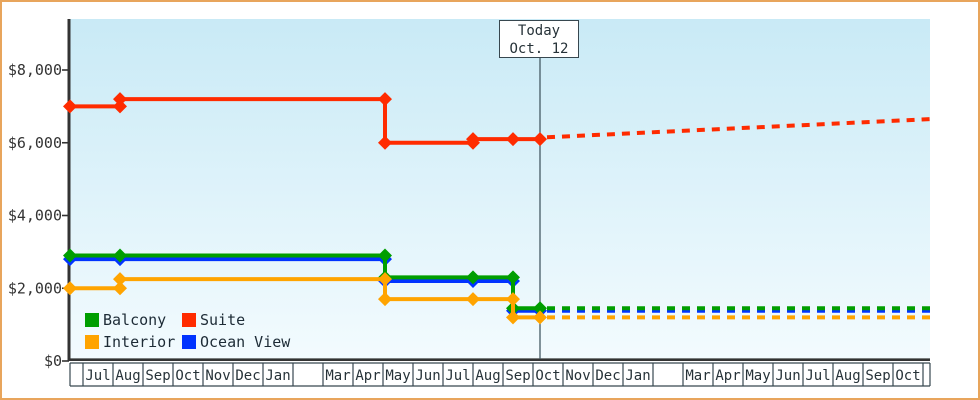 This screenshot has width=980, height=400. What do you see at coordinates (539, 49) in the screenshot?
I see `today-date: Oct. 12` at bounding box center [539, 49].